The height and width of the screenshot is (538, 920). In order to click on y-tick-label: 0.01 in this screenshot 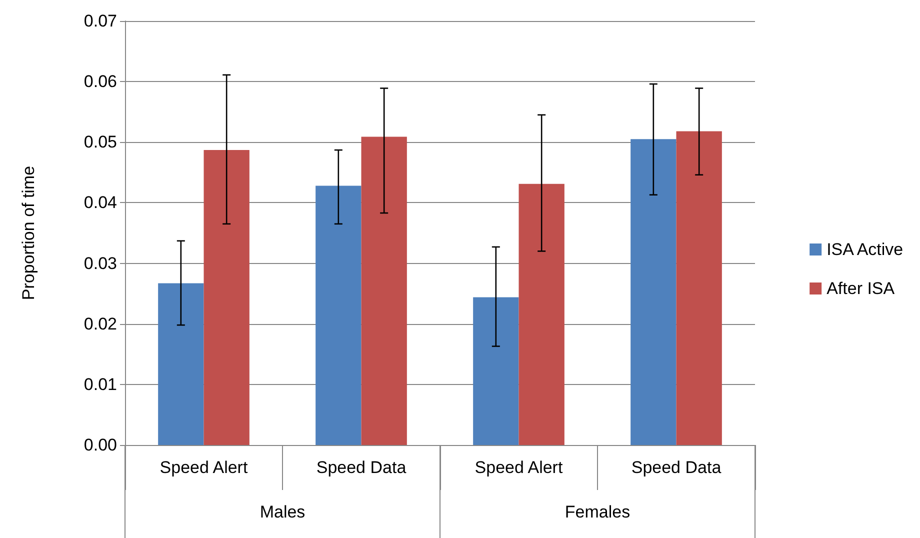, I will do `click(100, 384)`.